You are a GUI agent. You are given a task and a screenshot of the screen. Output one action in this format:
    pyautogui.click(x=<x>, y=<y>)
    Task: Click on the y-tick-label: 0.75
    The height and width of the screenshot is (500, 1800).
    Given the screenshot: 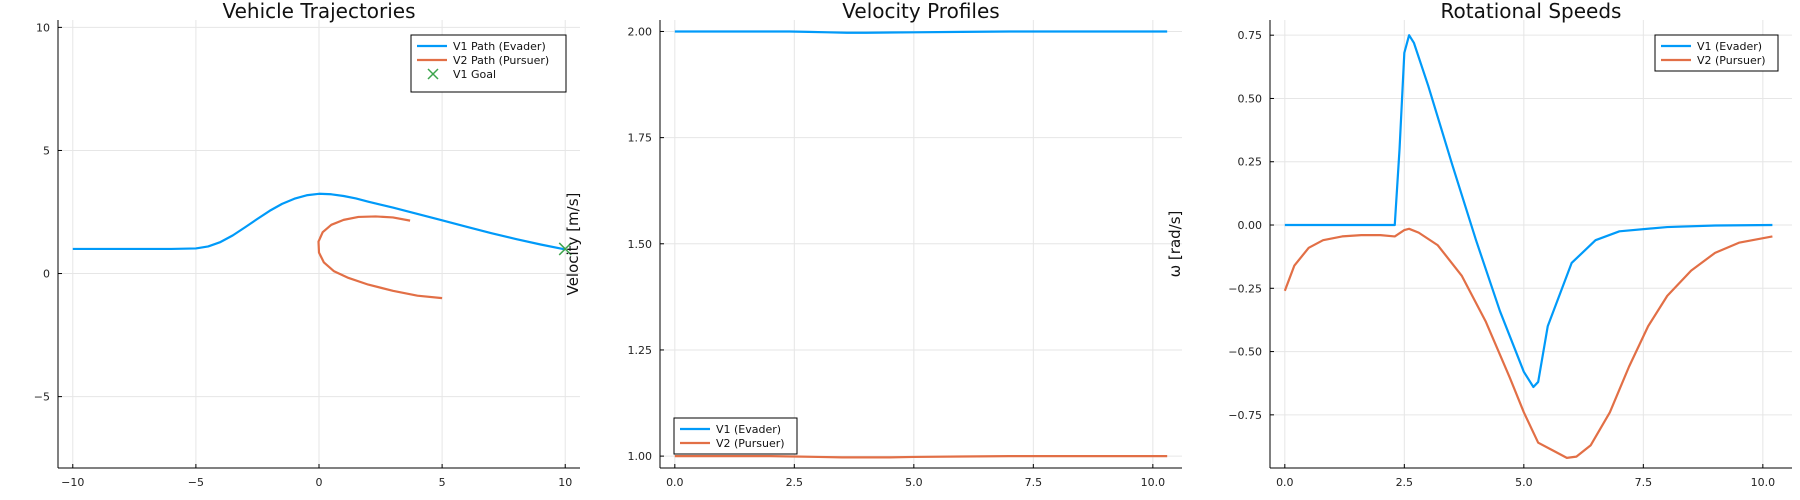 What is the action you would take?
    pyautogui.click(x=1250, y=35)
    